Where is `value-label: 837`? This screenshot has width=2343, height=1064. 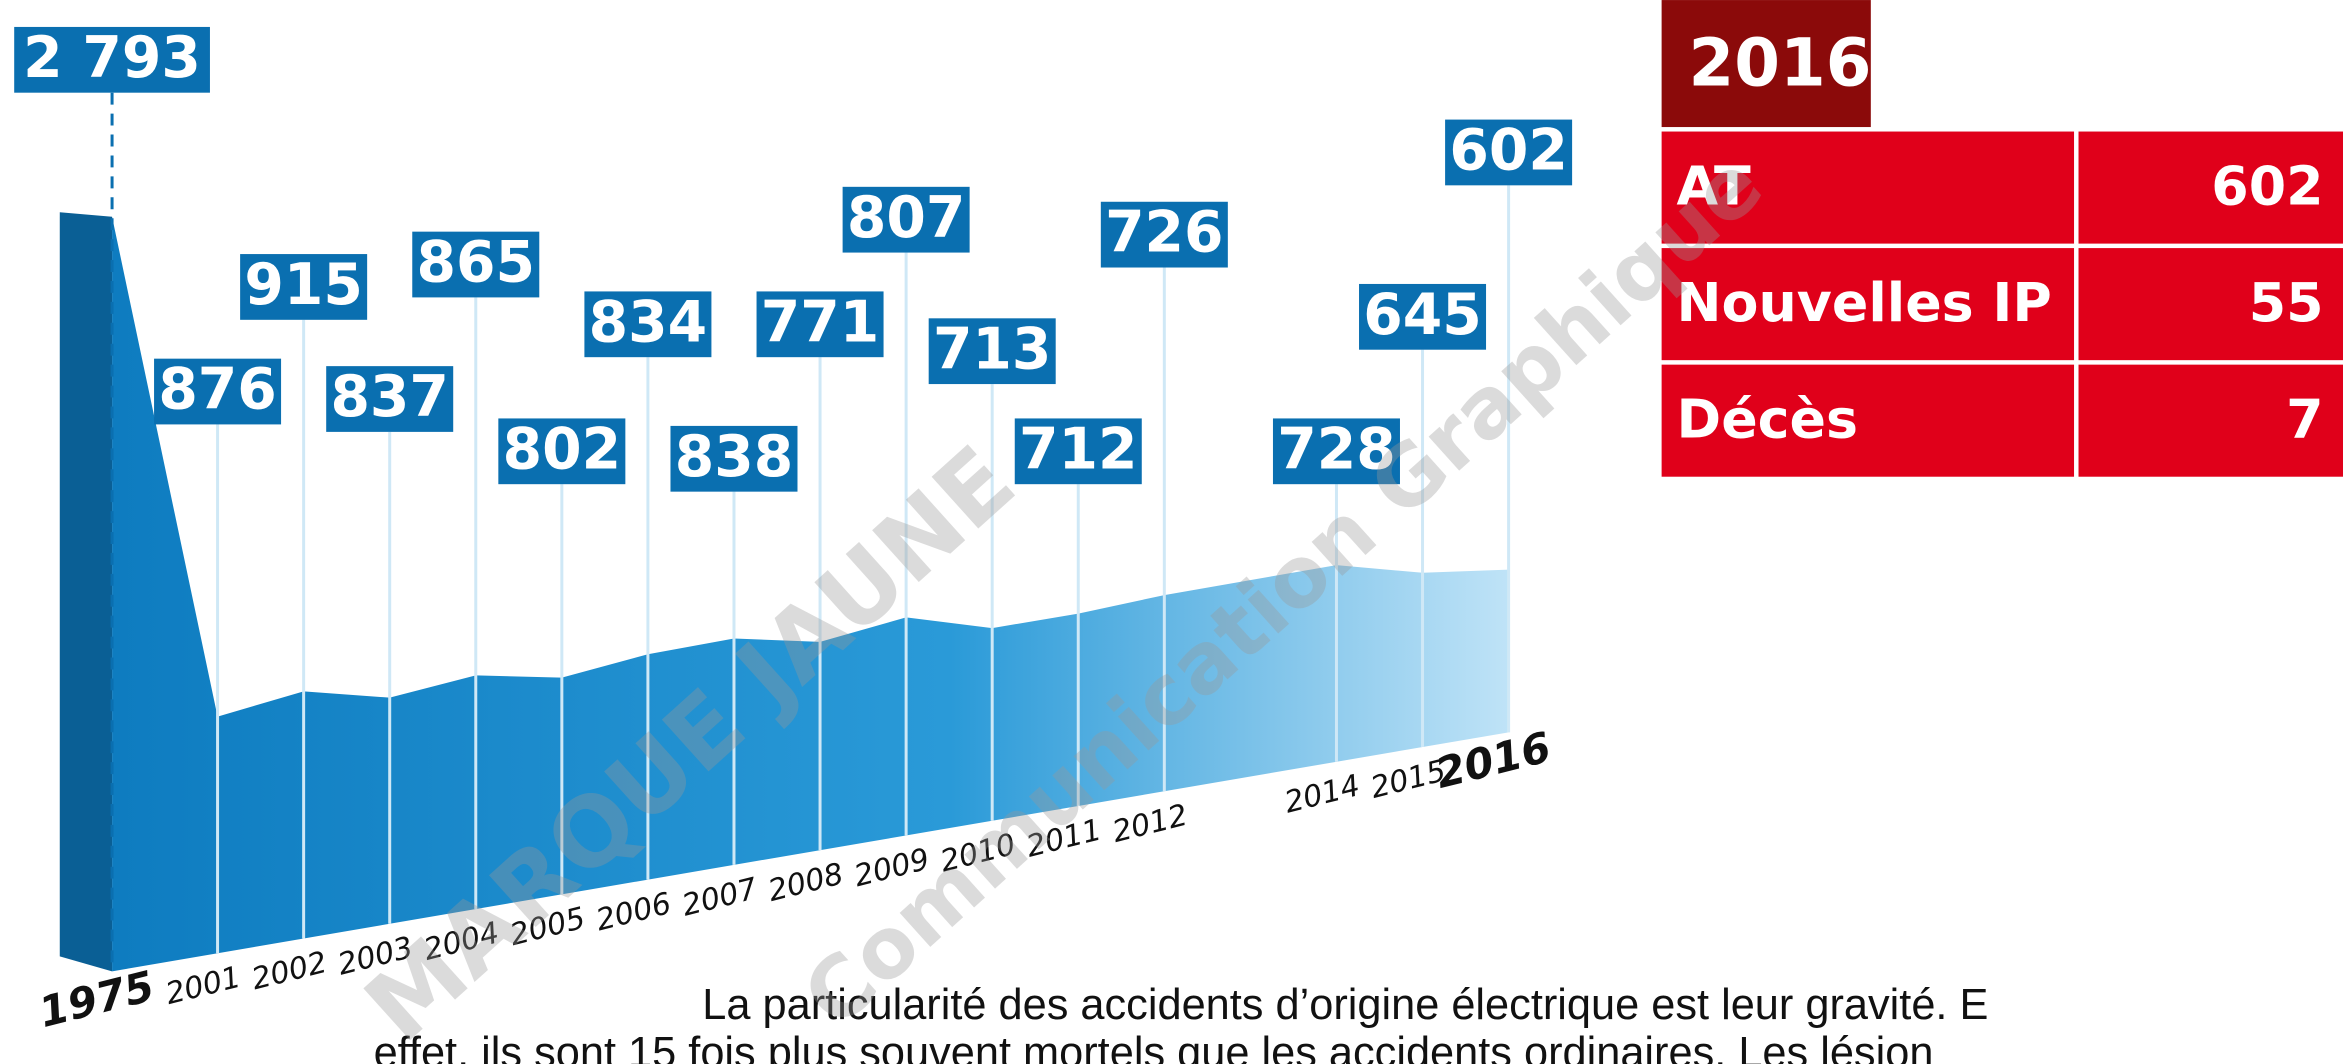
value-label: 837 is located at coordinates (389, 397).